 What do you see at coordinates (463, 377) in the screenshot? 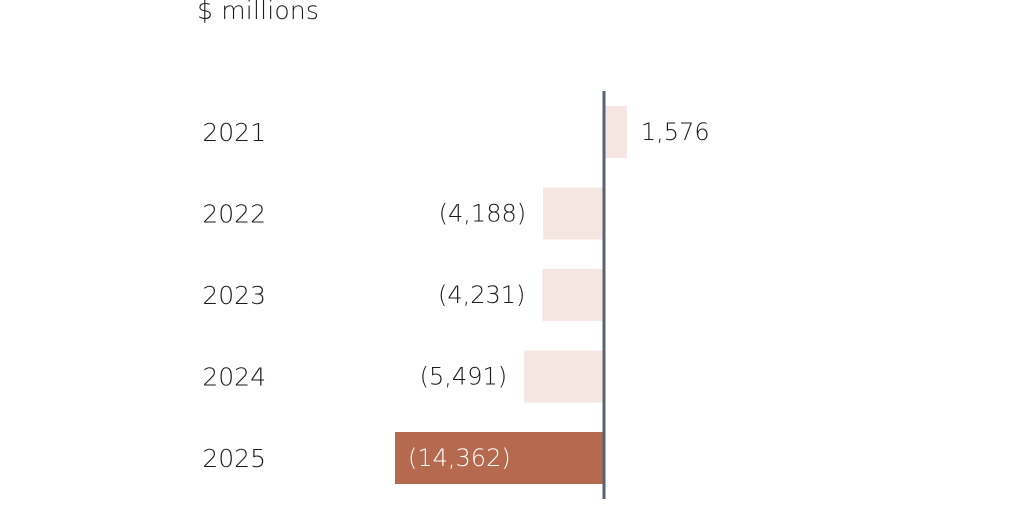
I see `value-label-2024: (5,491)` at bounding box center [463, 377].